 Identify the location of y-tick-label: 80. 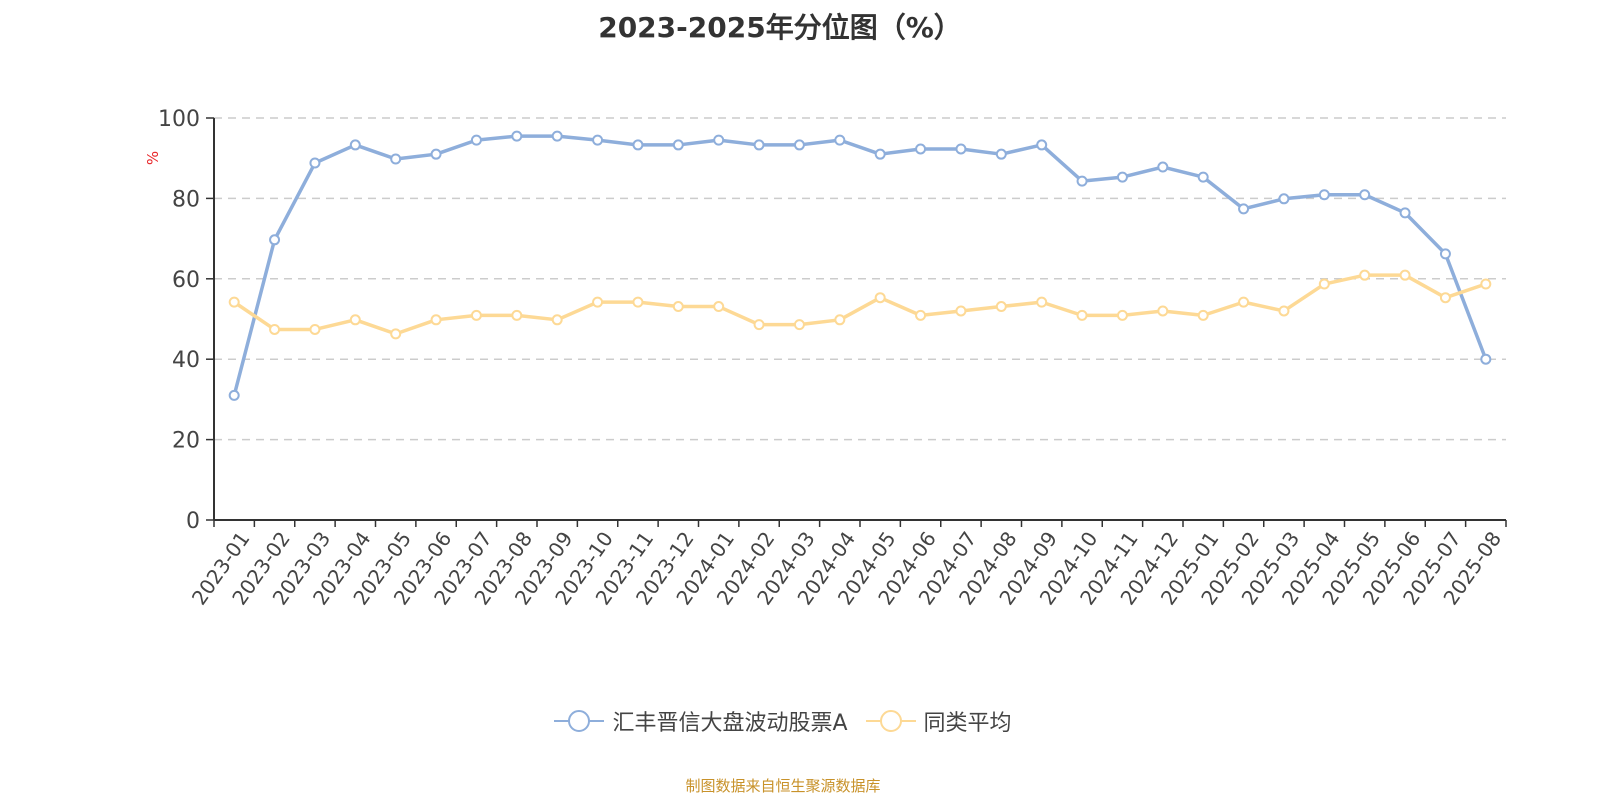
(186, 199).